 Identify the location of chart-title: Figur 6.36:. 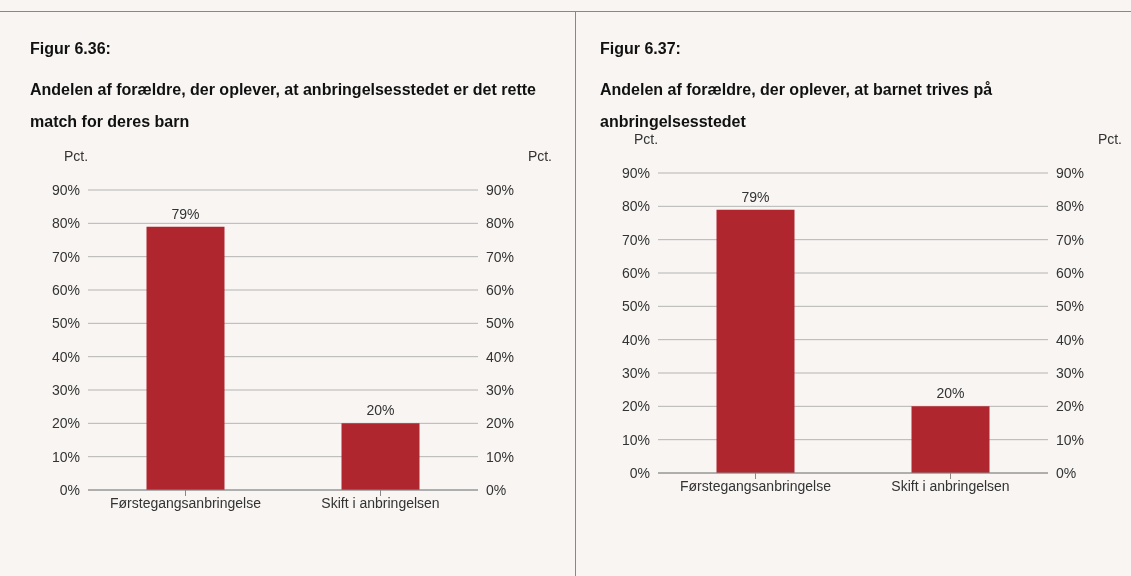
(70, 49).